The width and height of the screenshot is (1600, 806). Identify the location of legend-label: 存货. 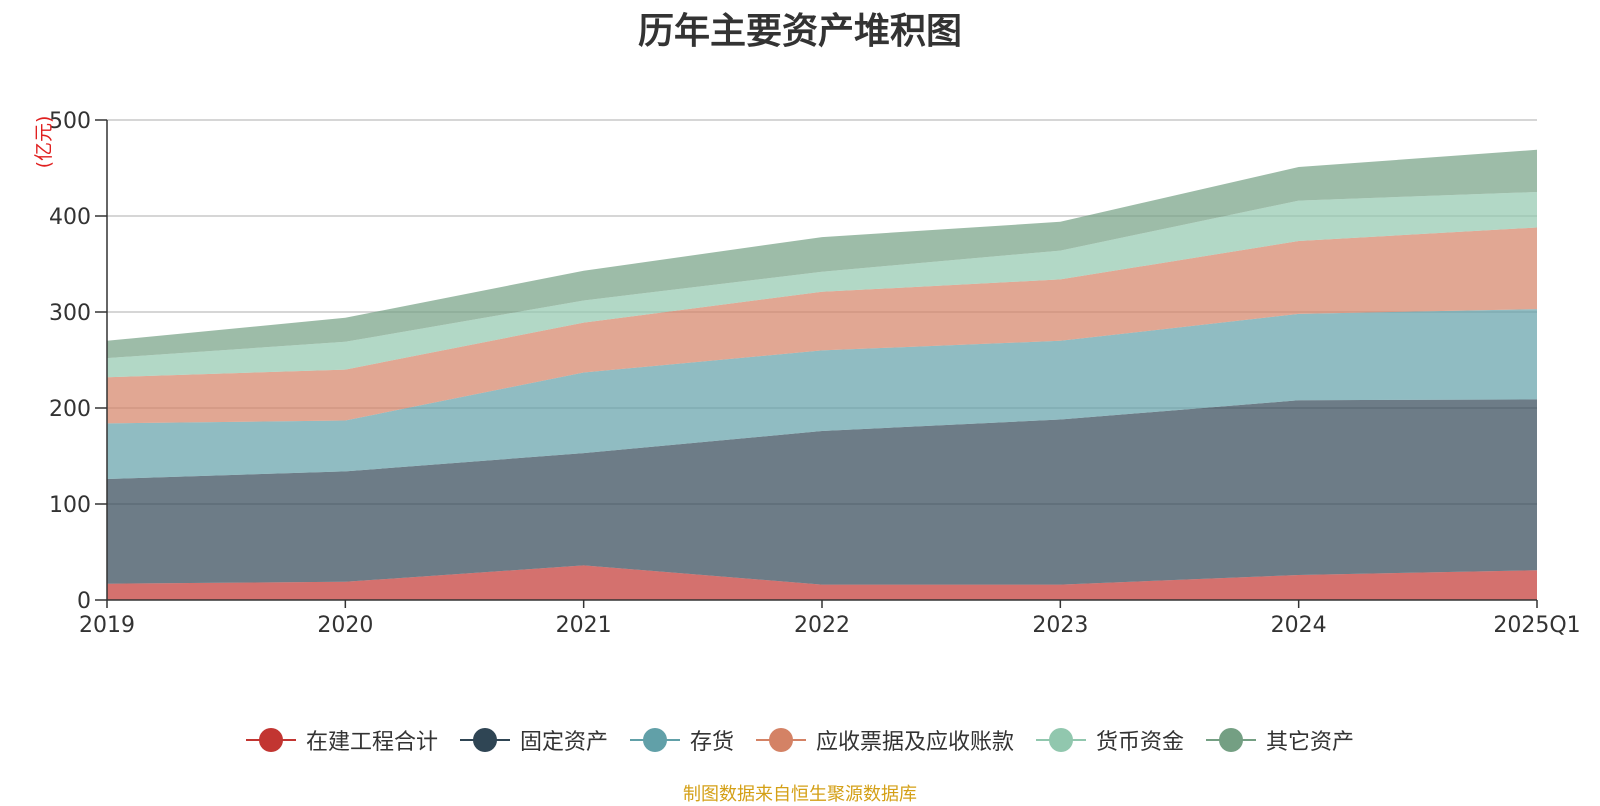
(711, 742).